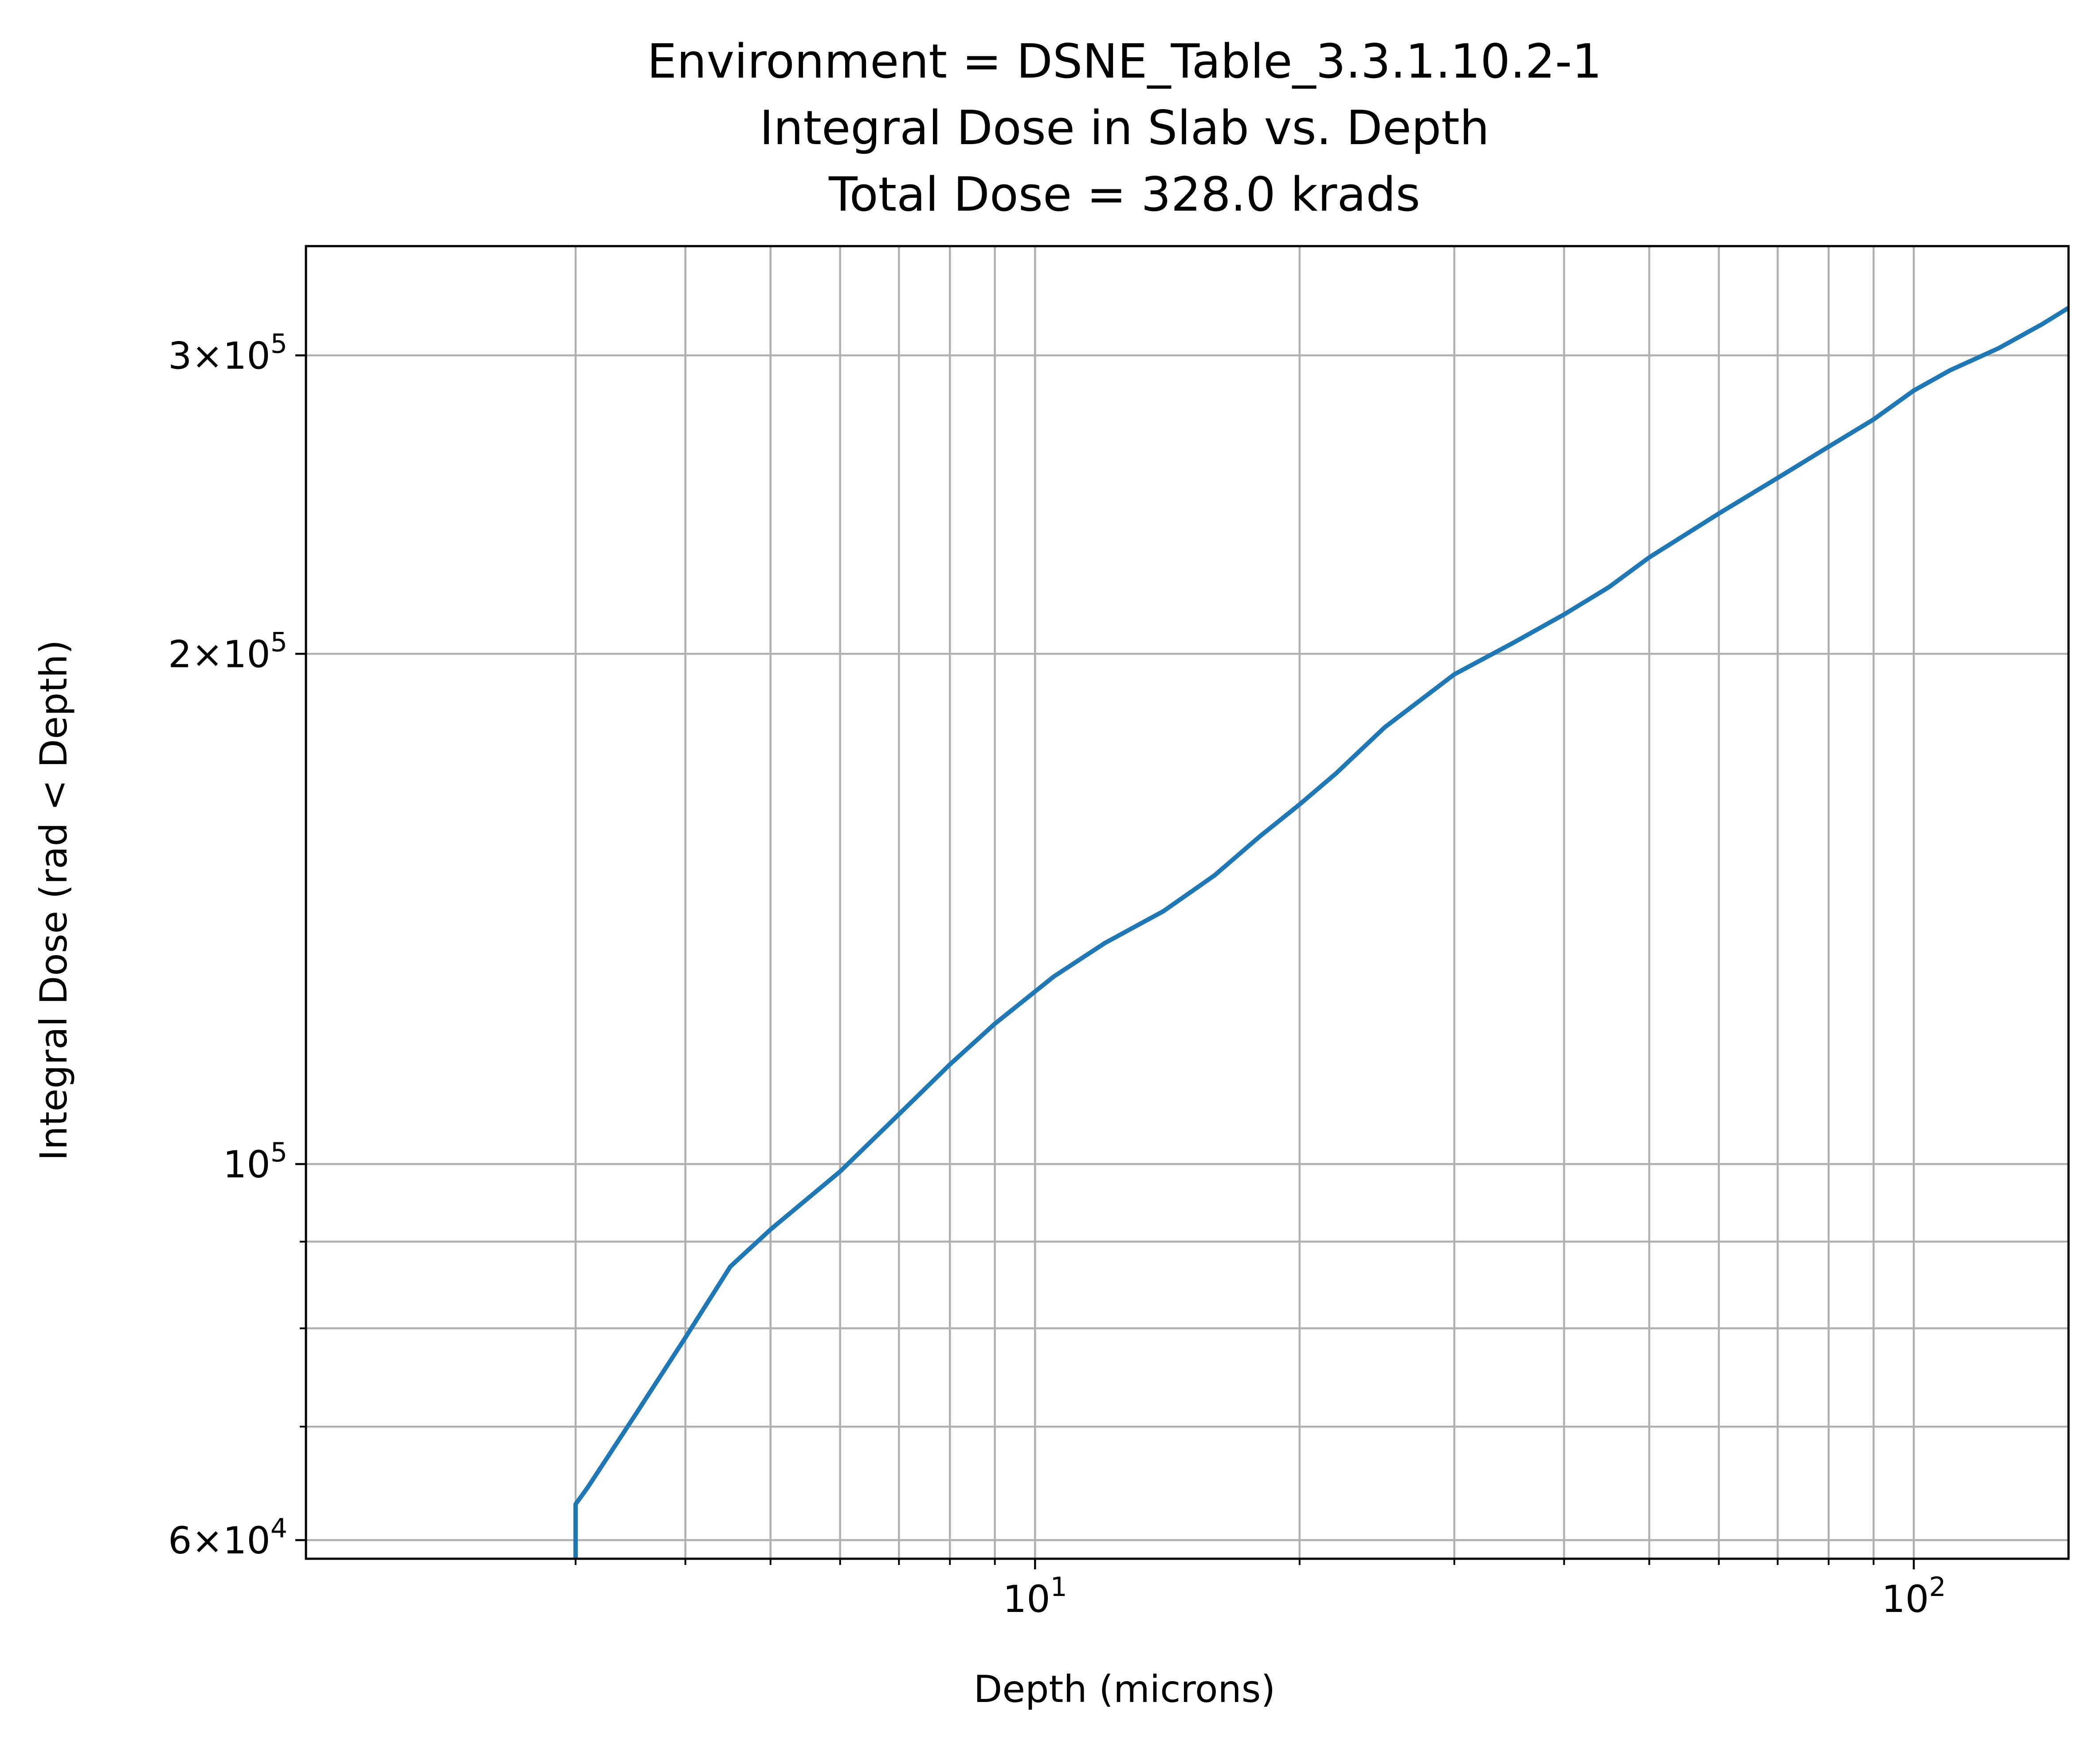 This screenshot has width=2100, height=1741. What do you see at coordinates (227, 1537) in the screenshot?
I see `y-tick-label: 6×104` at bounding box center [227, 1537].